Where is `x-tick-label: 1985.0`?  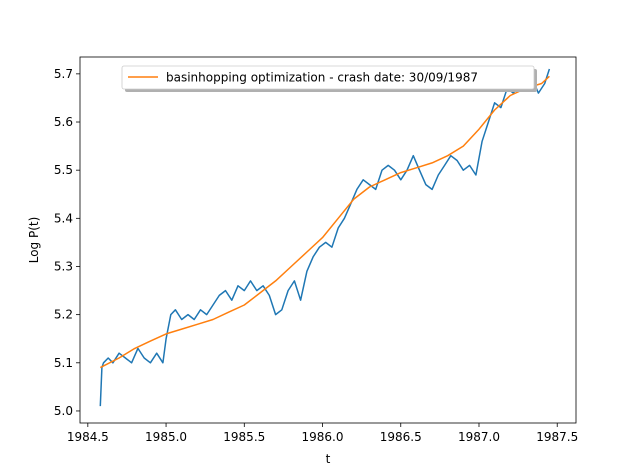 x-tick-label: 1985.0 is located at coordinates (166, 437).